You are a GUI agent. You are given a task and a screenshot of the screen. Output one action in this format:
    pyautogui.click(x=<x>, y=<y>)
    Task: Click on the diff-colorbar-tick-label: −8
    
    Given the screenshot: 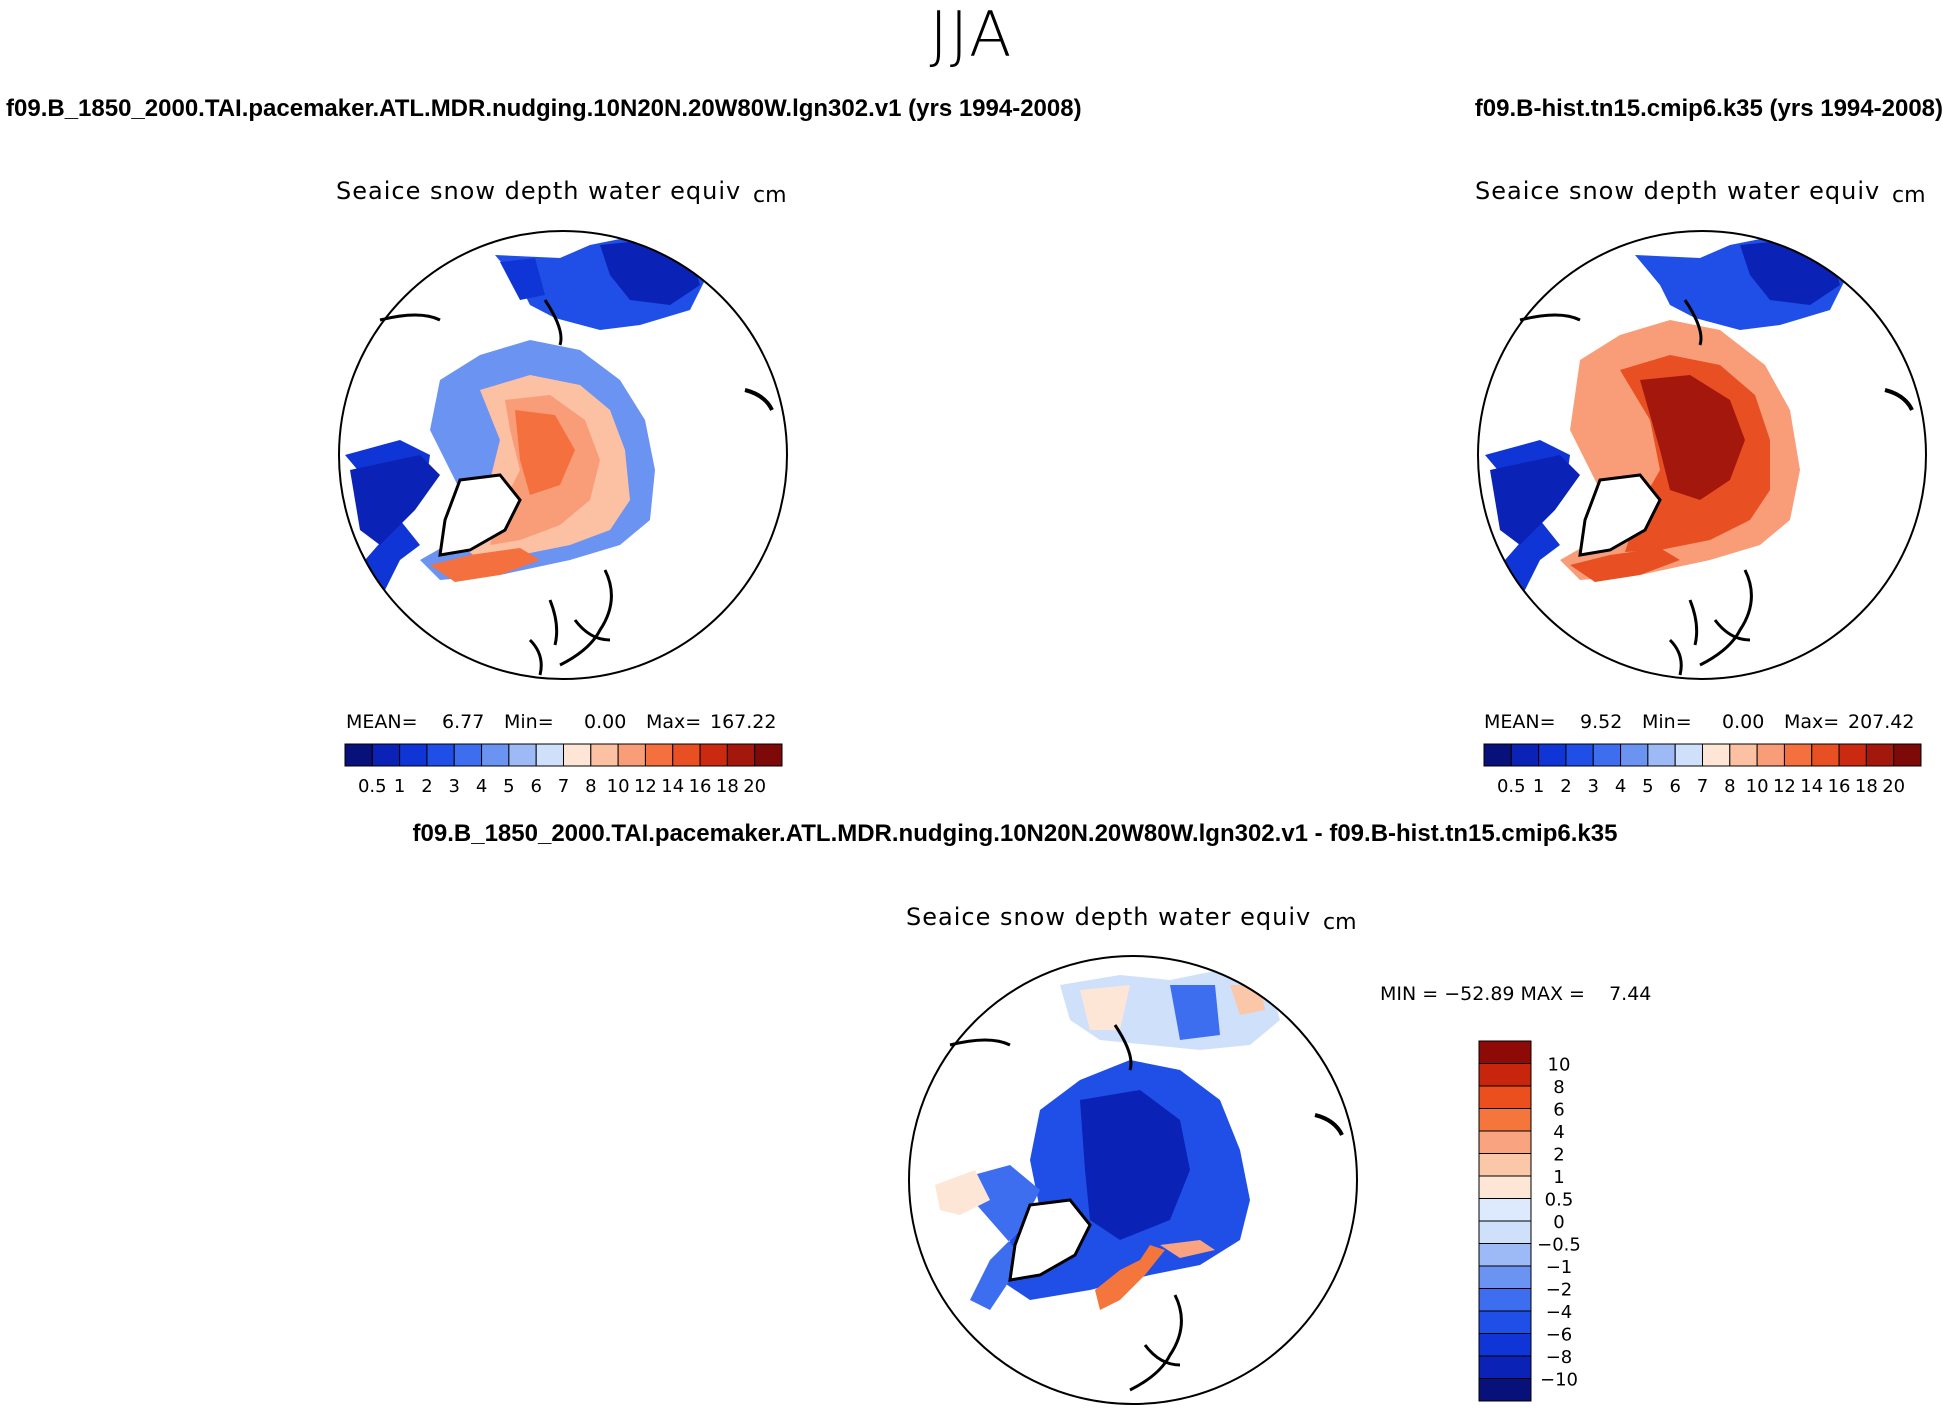 What is the action you would take?
    pyautogui.click(x=1559, y=1357)
    